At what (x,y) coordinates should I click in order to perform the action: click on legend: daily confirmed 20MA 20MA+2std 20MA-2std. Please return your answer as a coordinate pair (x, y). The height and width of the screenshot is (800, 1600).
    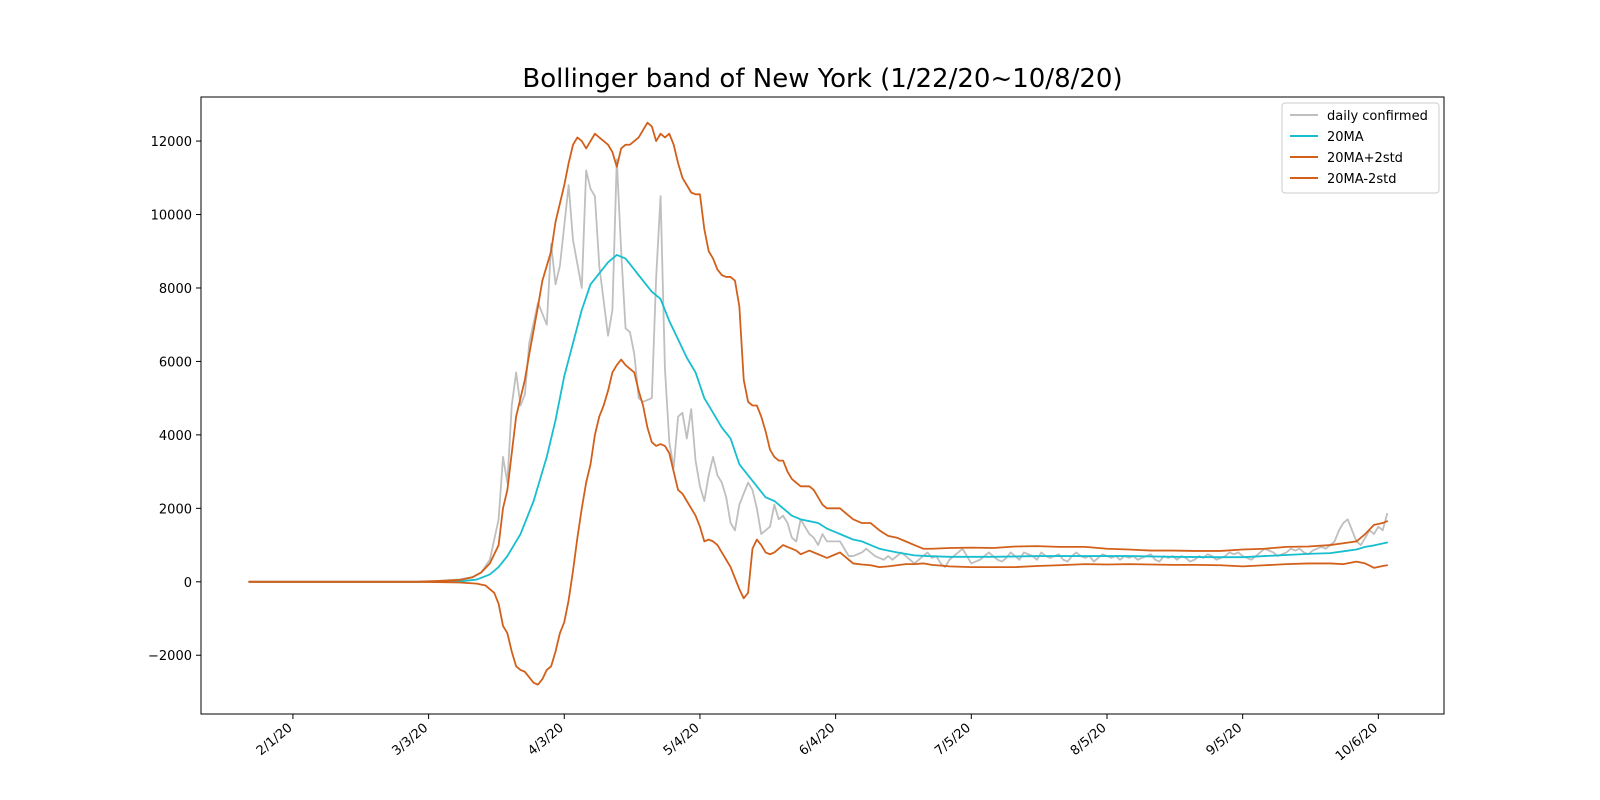
    Looking at the image, I should click on (1360, 148).